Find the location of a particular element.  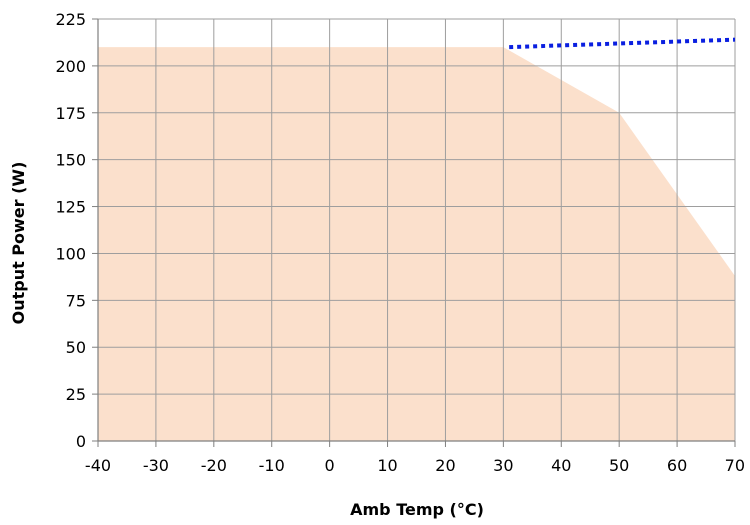

y-tick-label: 0 is located at coordinates (81, 441).